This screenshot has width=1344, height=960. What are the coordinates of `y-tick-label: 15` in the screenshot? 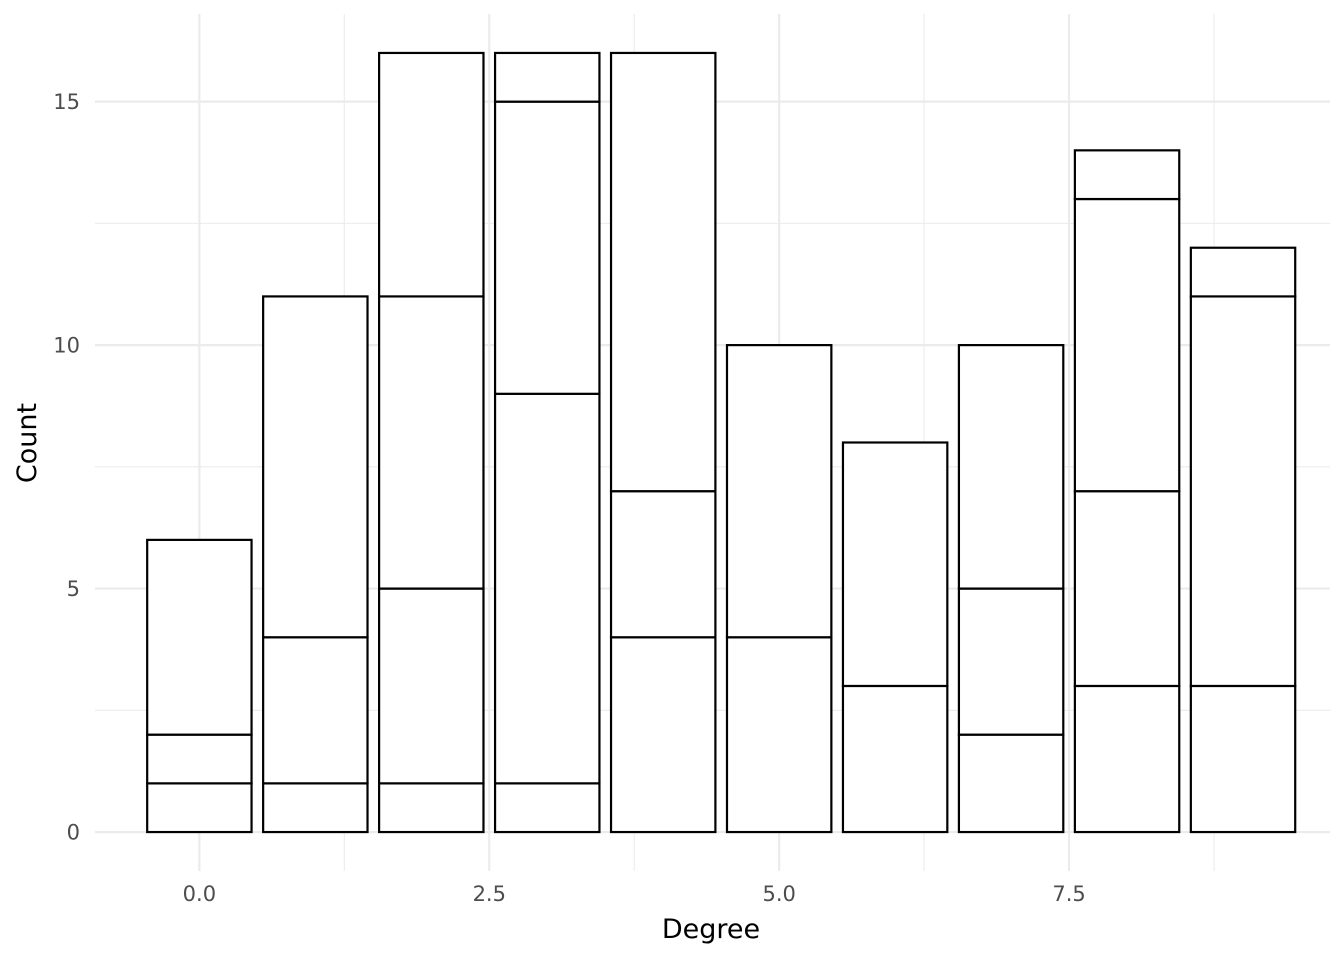 It's located at (66, 102).